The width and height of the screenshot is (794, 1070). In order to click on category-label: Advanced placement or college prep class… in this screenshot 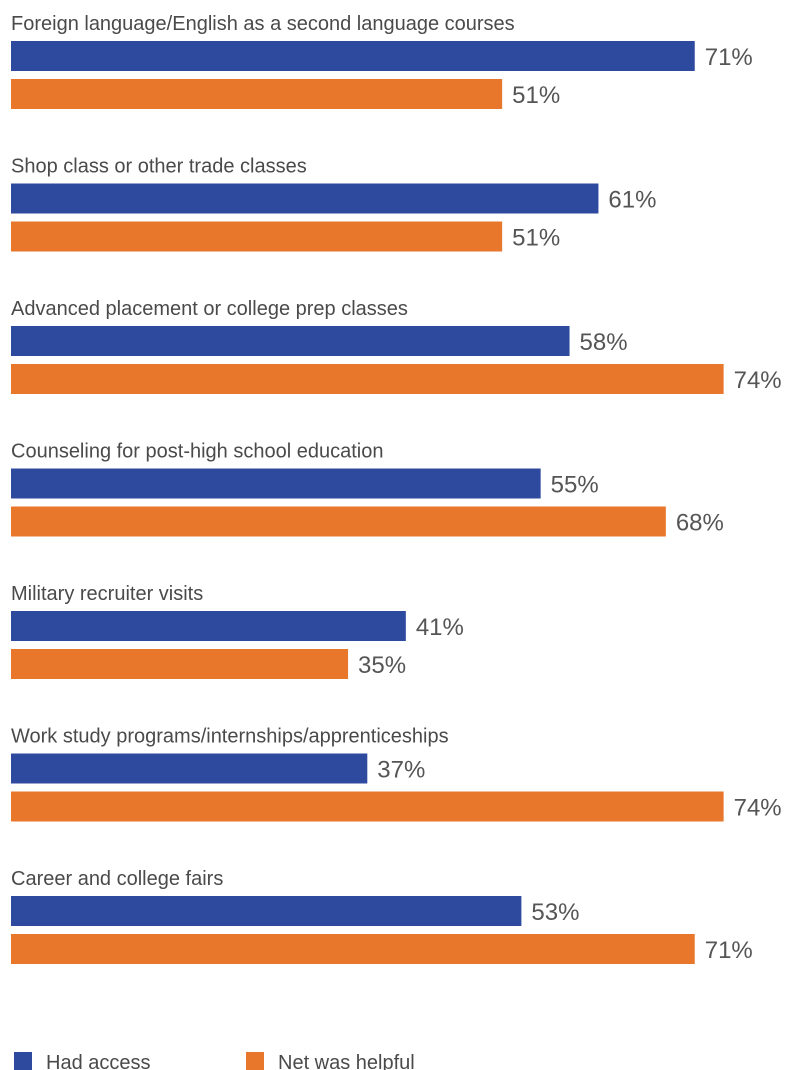, I will do `click(209, 309)`.